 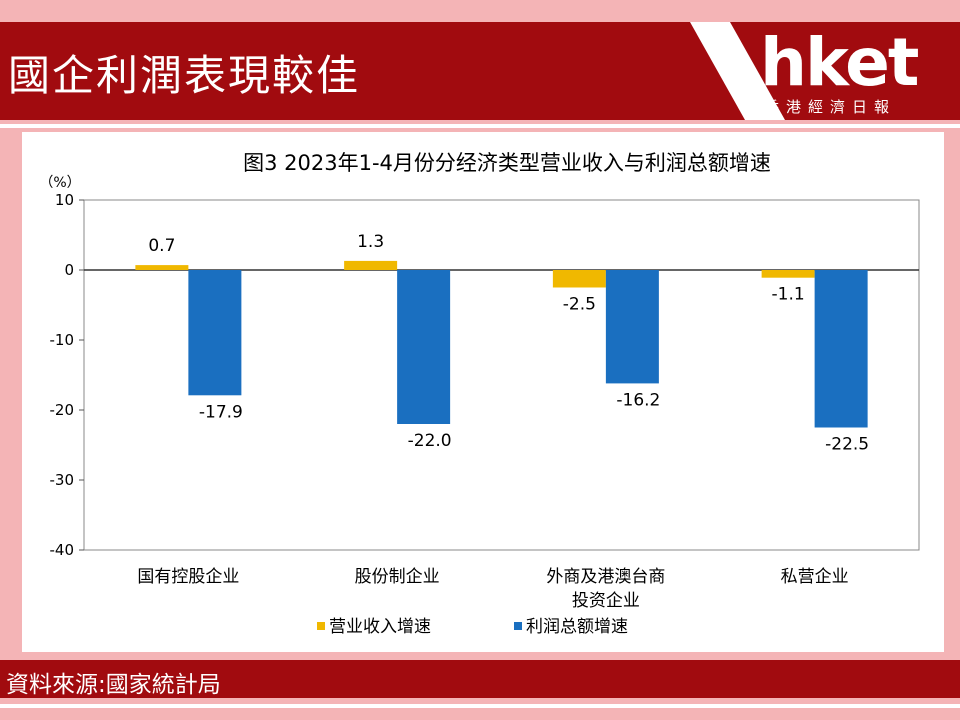 What do you see at coordinates (370, 242) in the screenshot?
I see `bar-value-label: 1.3` at bounding box center [370, 242].